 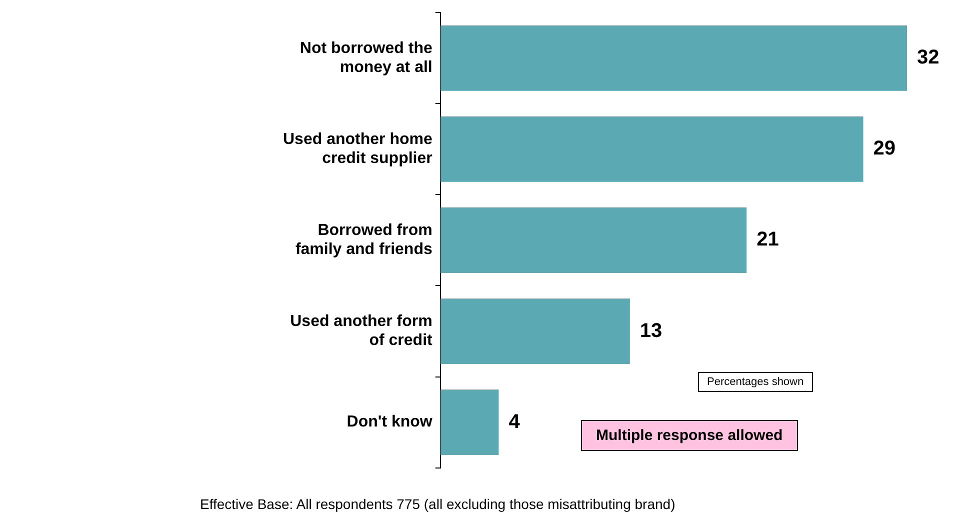 What do you see at coordinates (755, 382) in the screenshot?
I see `annotation: Percentages shown` at bounding box center [755, 382].